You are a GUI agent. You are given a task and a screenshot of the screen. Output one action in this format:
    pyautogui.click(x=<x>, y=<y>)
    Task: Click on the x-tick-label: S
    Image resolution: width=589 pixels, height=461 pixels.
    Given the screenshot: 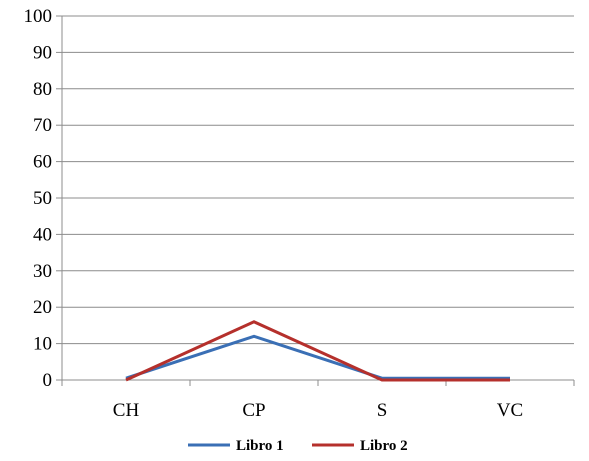 What is the action you would take?
    pyautogui.click(x=382, y=410)
    